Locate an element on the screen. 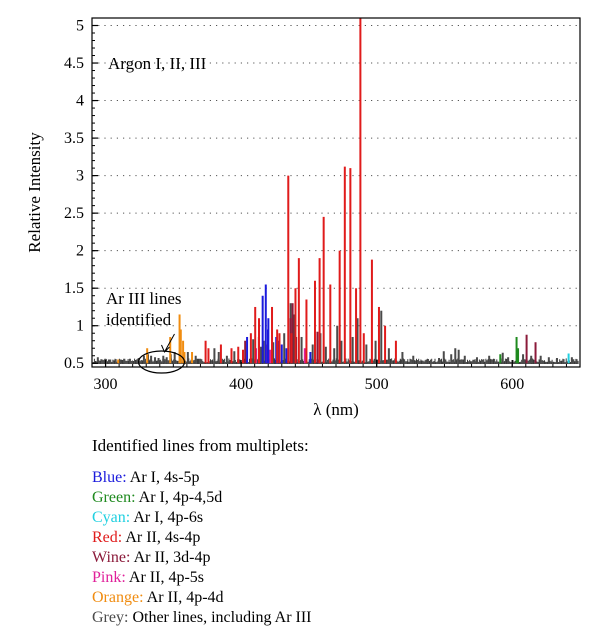  annotation-text-line-1: Ar III lines is located at coordinates (144, 298).